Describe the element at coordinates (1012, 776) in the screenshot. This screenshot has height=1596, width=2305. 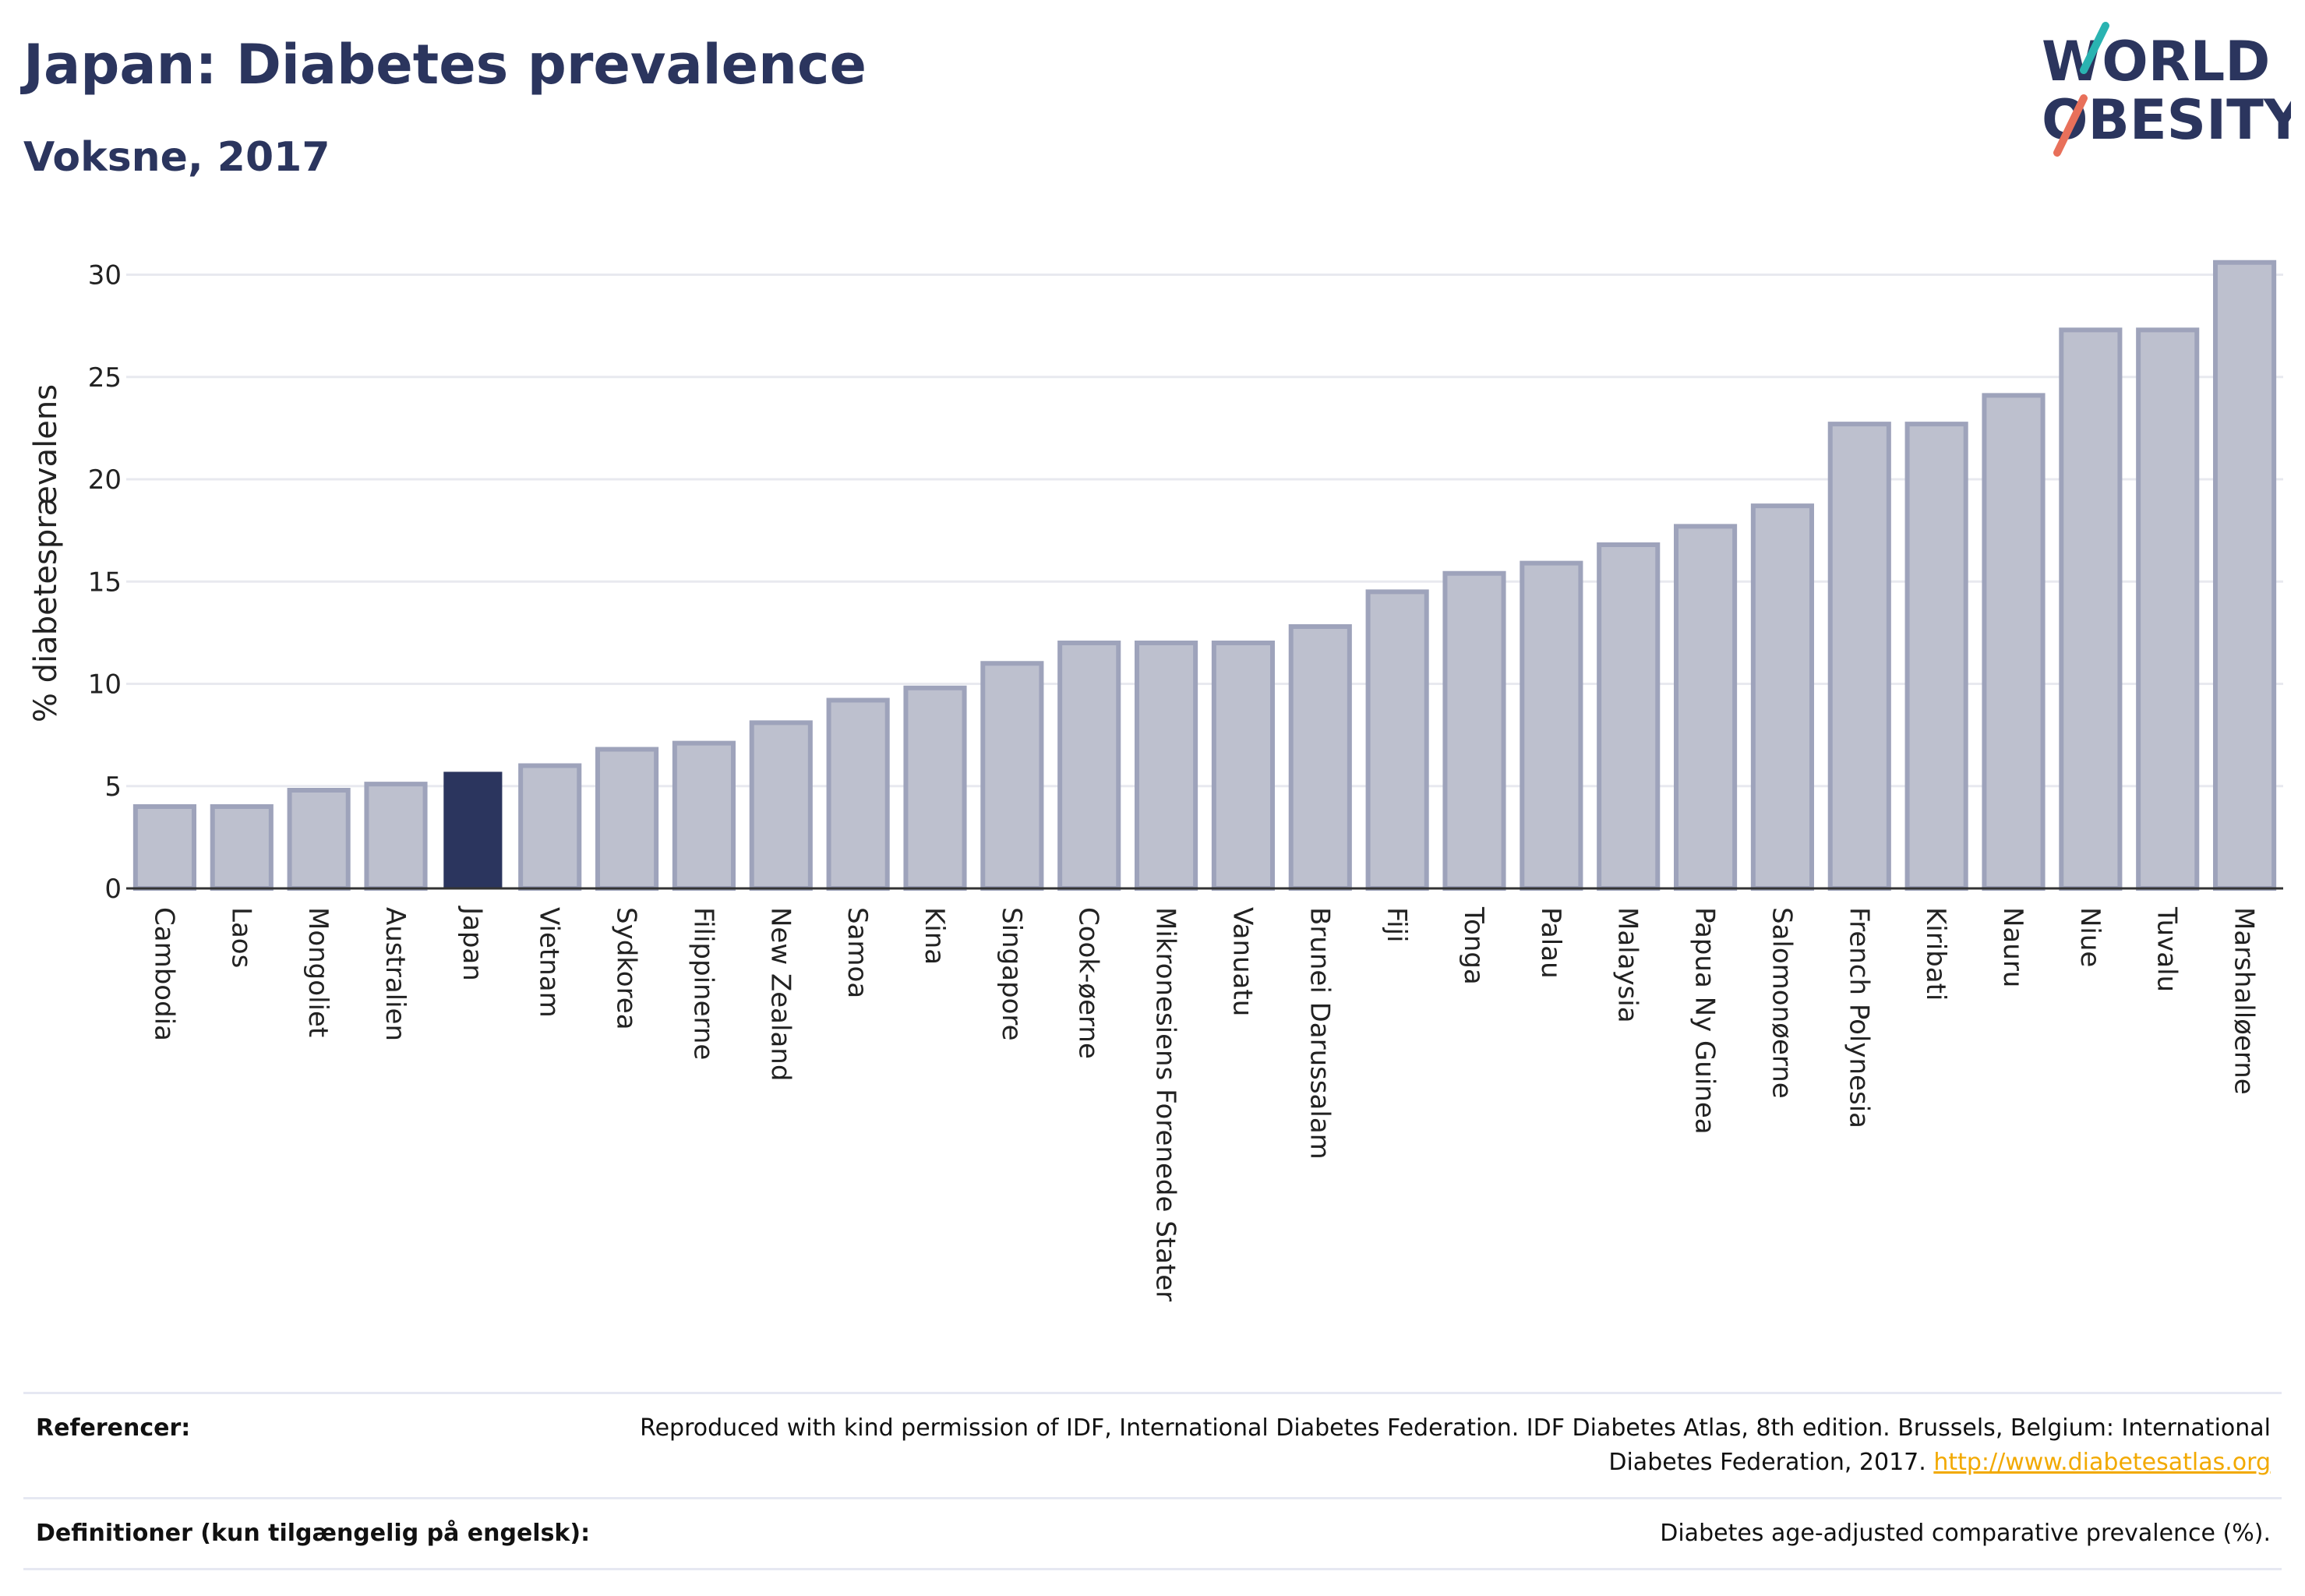
I see `bar-singapore` at that location.